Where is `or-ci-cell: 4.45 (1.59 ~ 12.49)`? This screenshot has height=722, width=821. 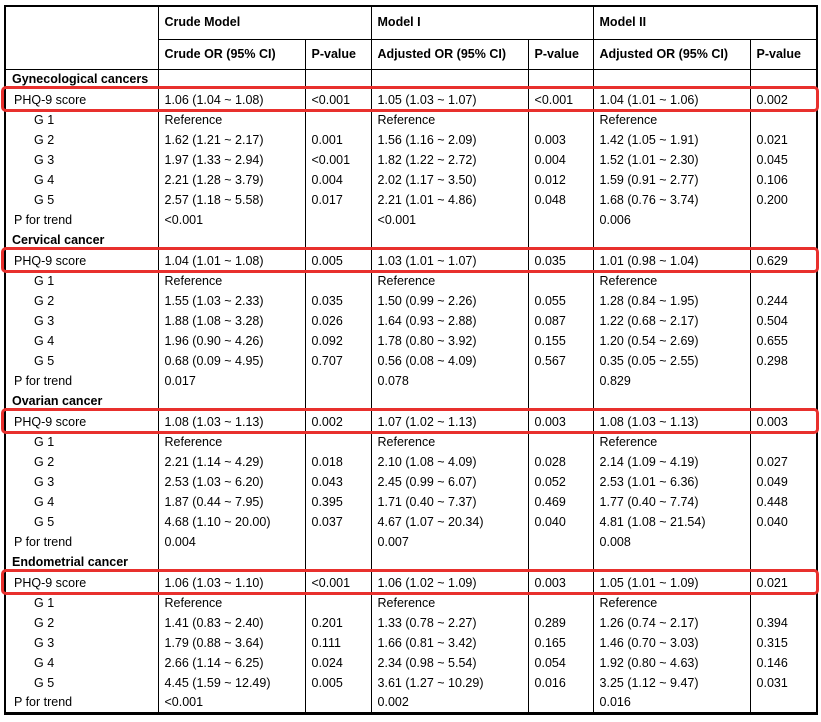 or-ci-cell: 4.45 (1.59 ~ 12.49) is located at coordinates (231, 683).